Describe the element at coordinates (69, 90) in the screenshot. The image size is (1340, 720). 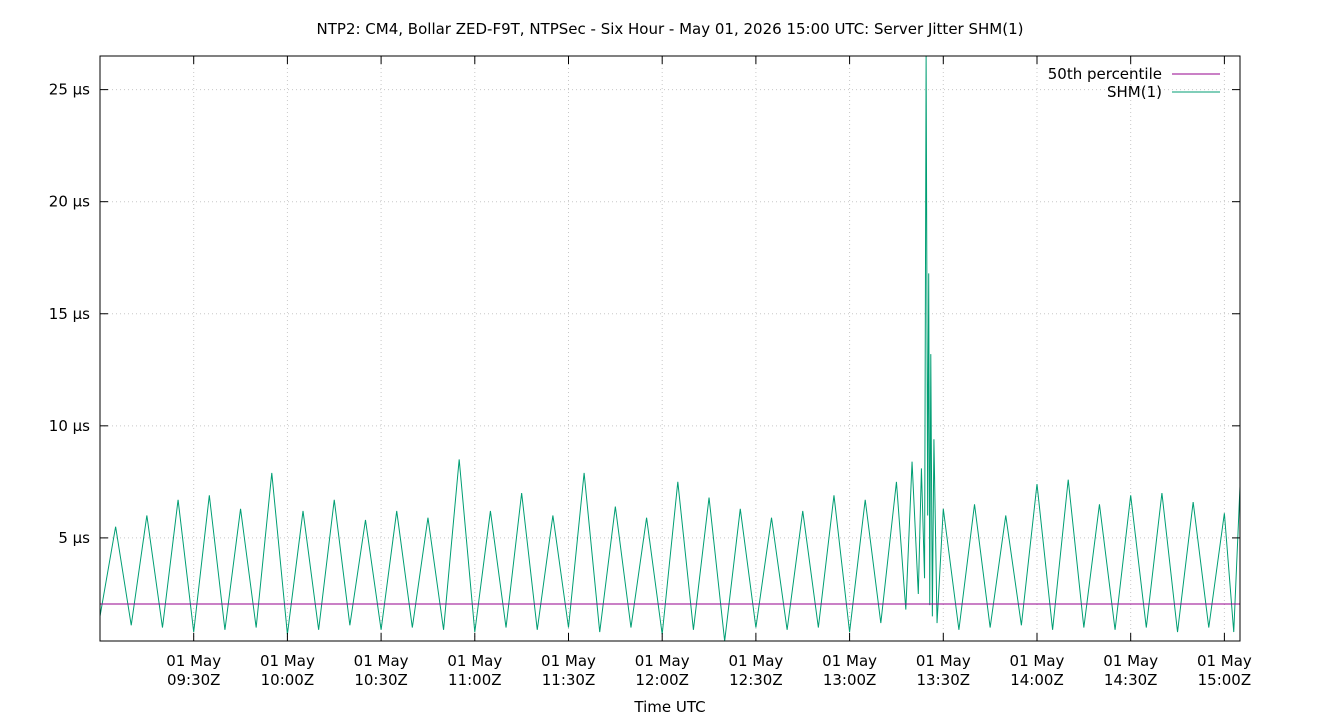
I see `y-tick-label: 25 µs` at that location.